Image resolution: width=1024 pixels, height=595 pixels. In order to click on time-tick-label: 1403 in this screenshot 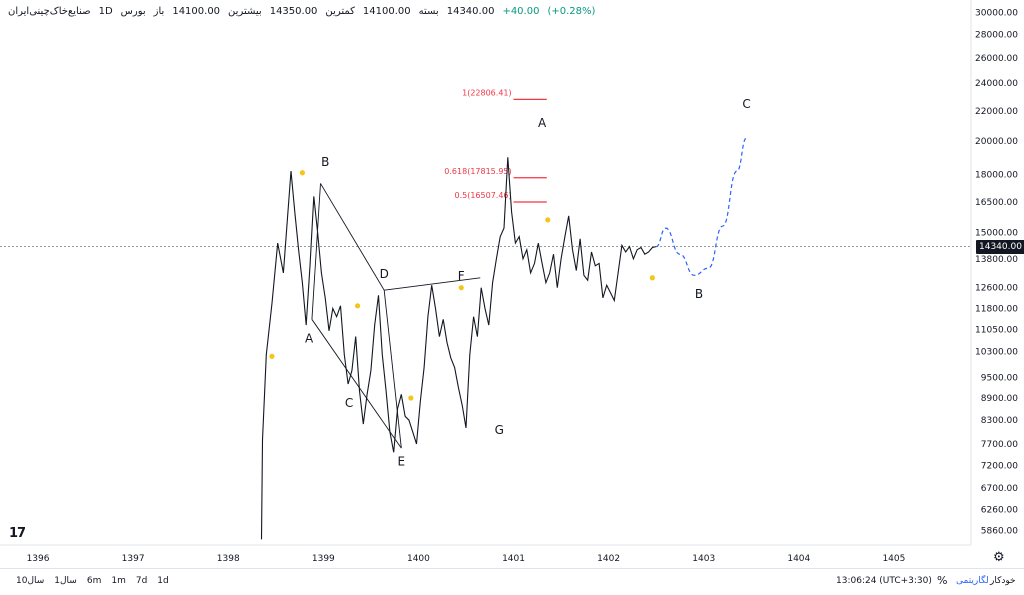, I will do `click(703, 559)`.